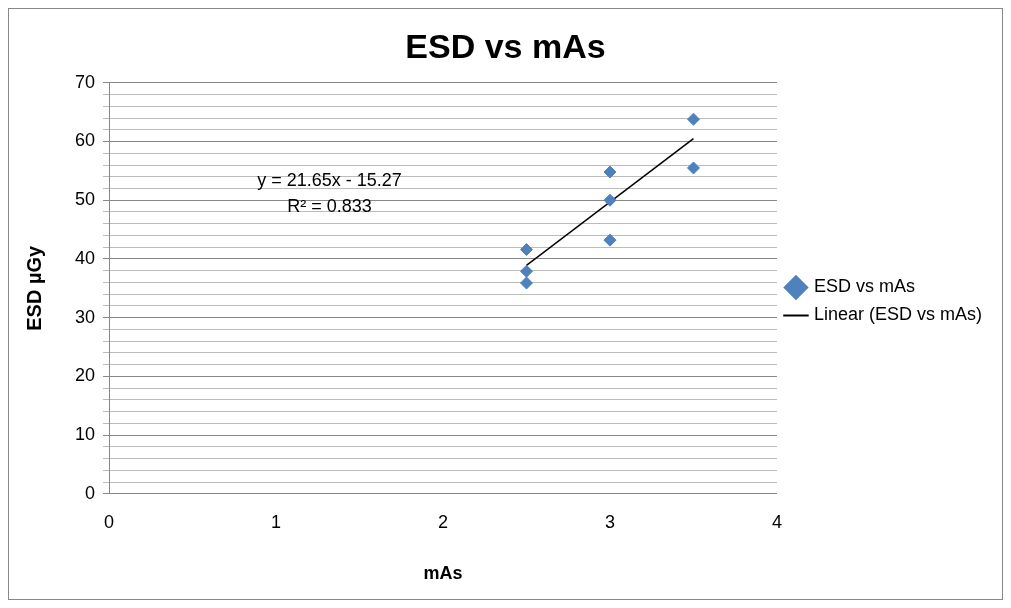 The image size is (1011, 608). I want to click on y-tick-label: 40, so click(85, 257).